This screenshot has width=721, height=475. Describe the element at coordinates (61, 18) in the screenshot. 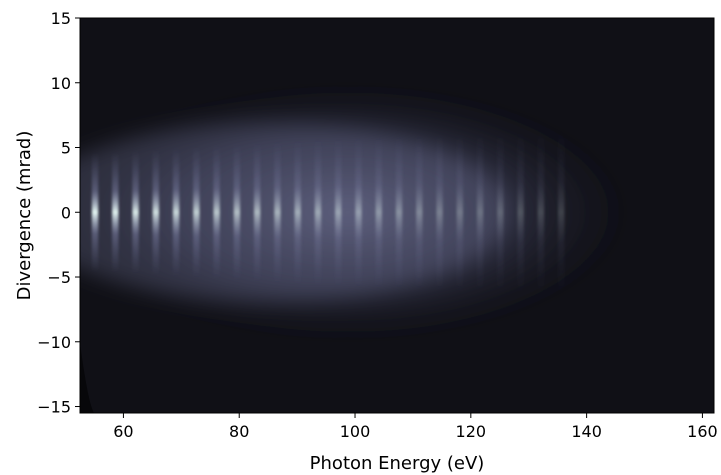

I see `y-tick-label: 15` at that location.